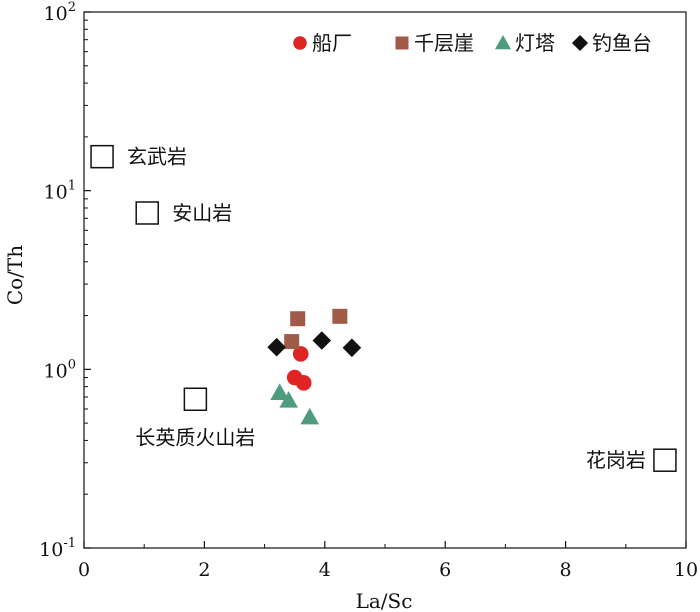 The width and height of the screenshot is (700, 612). What do you see at coordinates (384, 600) in the screenshot?
I see `x-axis-label: La/Sc` at bounding box center [384, 600].